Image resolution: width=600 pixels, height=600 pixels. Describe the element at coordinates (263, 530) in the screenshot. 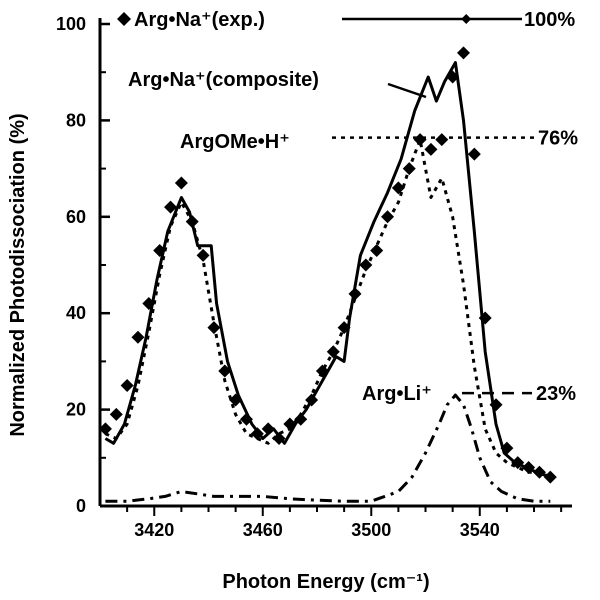

I see `x-tick-label: 3460` at that location.